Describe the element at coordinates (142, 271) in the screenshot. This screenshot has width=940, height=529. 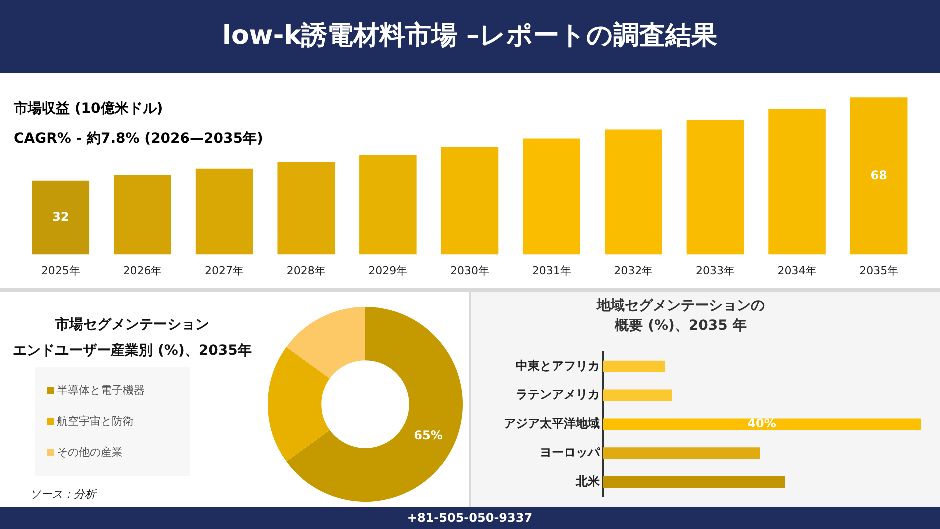
I see `x-tick-label: 2026年` at that location.